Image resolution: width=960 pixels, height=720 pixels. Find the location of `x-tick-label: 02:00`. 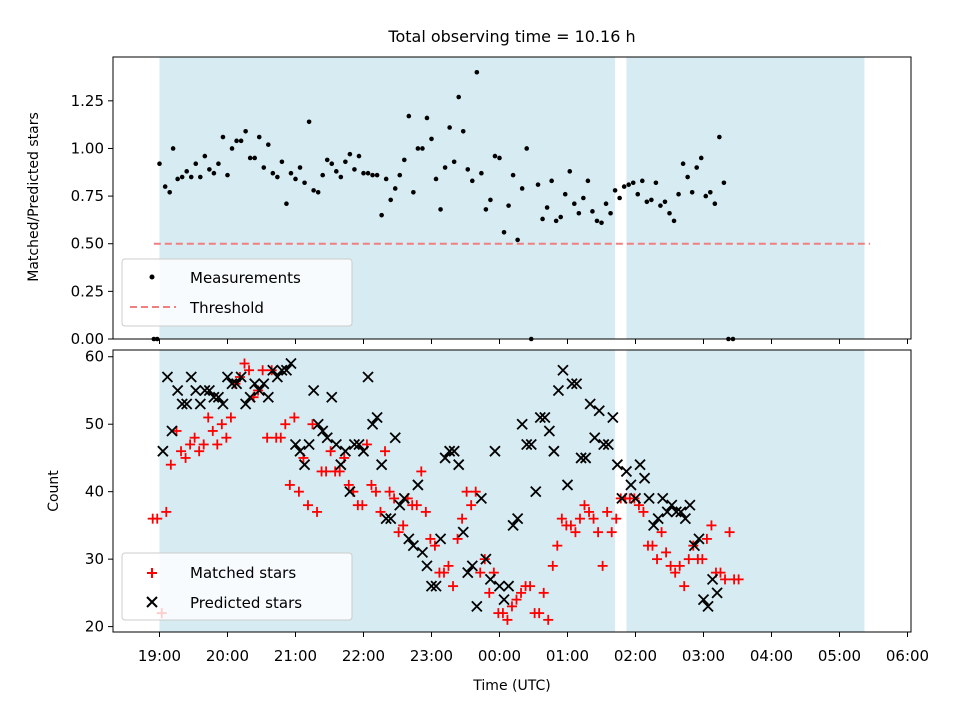

x-tick-label: 02:00 is located at coordinates (635, 656).